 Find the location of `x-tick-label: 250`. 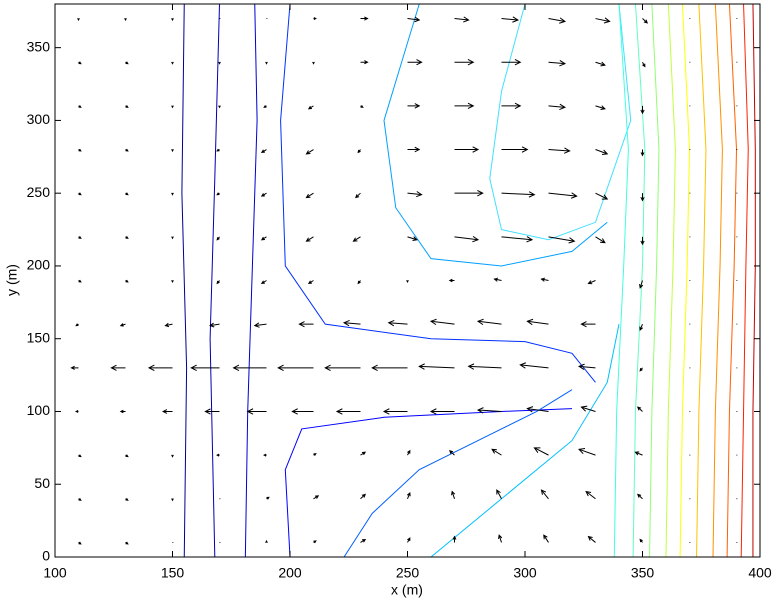

x-tick-label: 250 is located at coordinates (408, 573).